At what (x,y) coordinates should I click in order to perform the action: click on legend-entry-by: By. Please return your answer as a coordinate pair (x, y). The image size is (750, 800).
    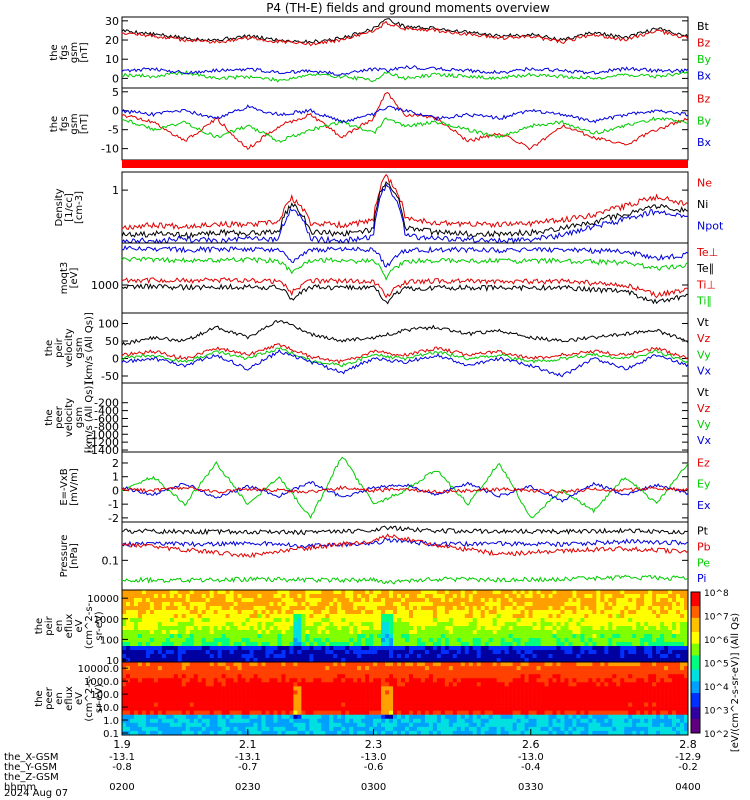
    Looking at the image, I should click on (704, 120).